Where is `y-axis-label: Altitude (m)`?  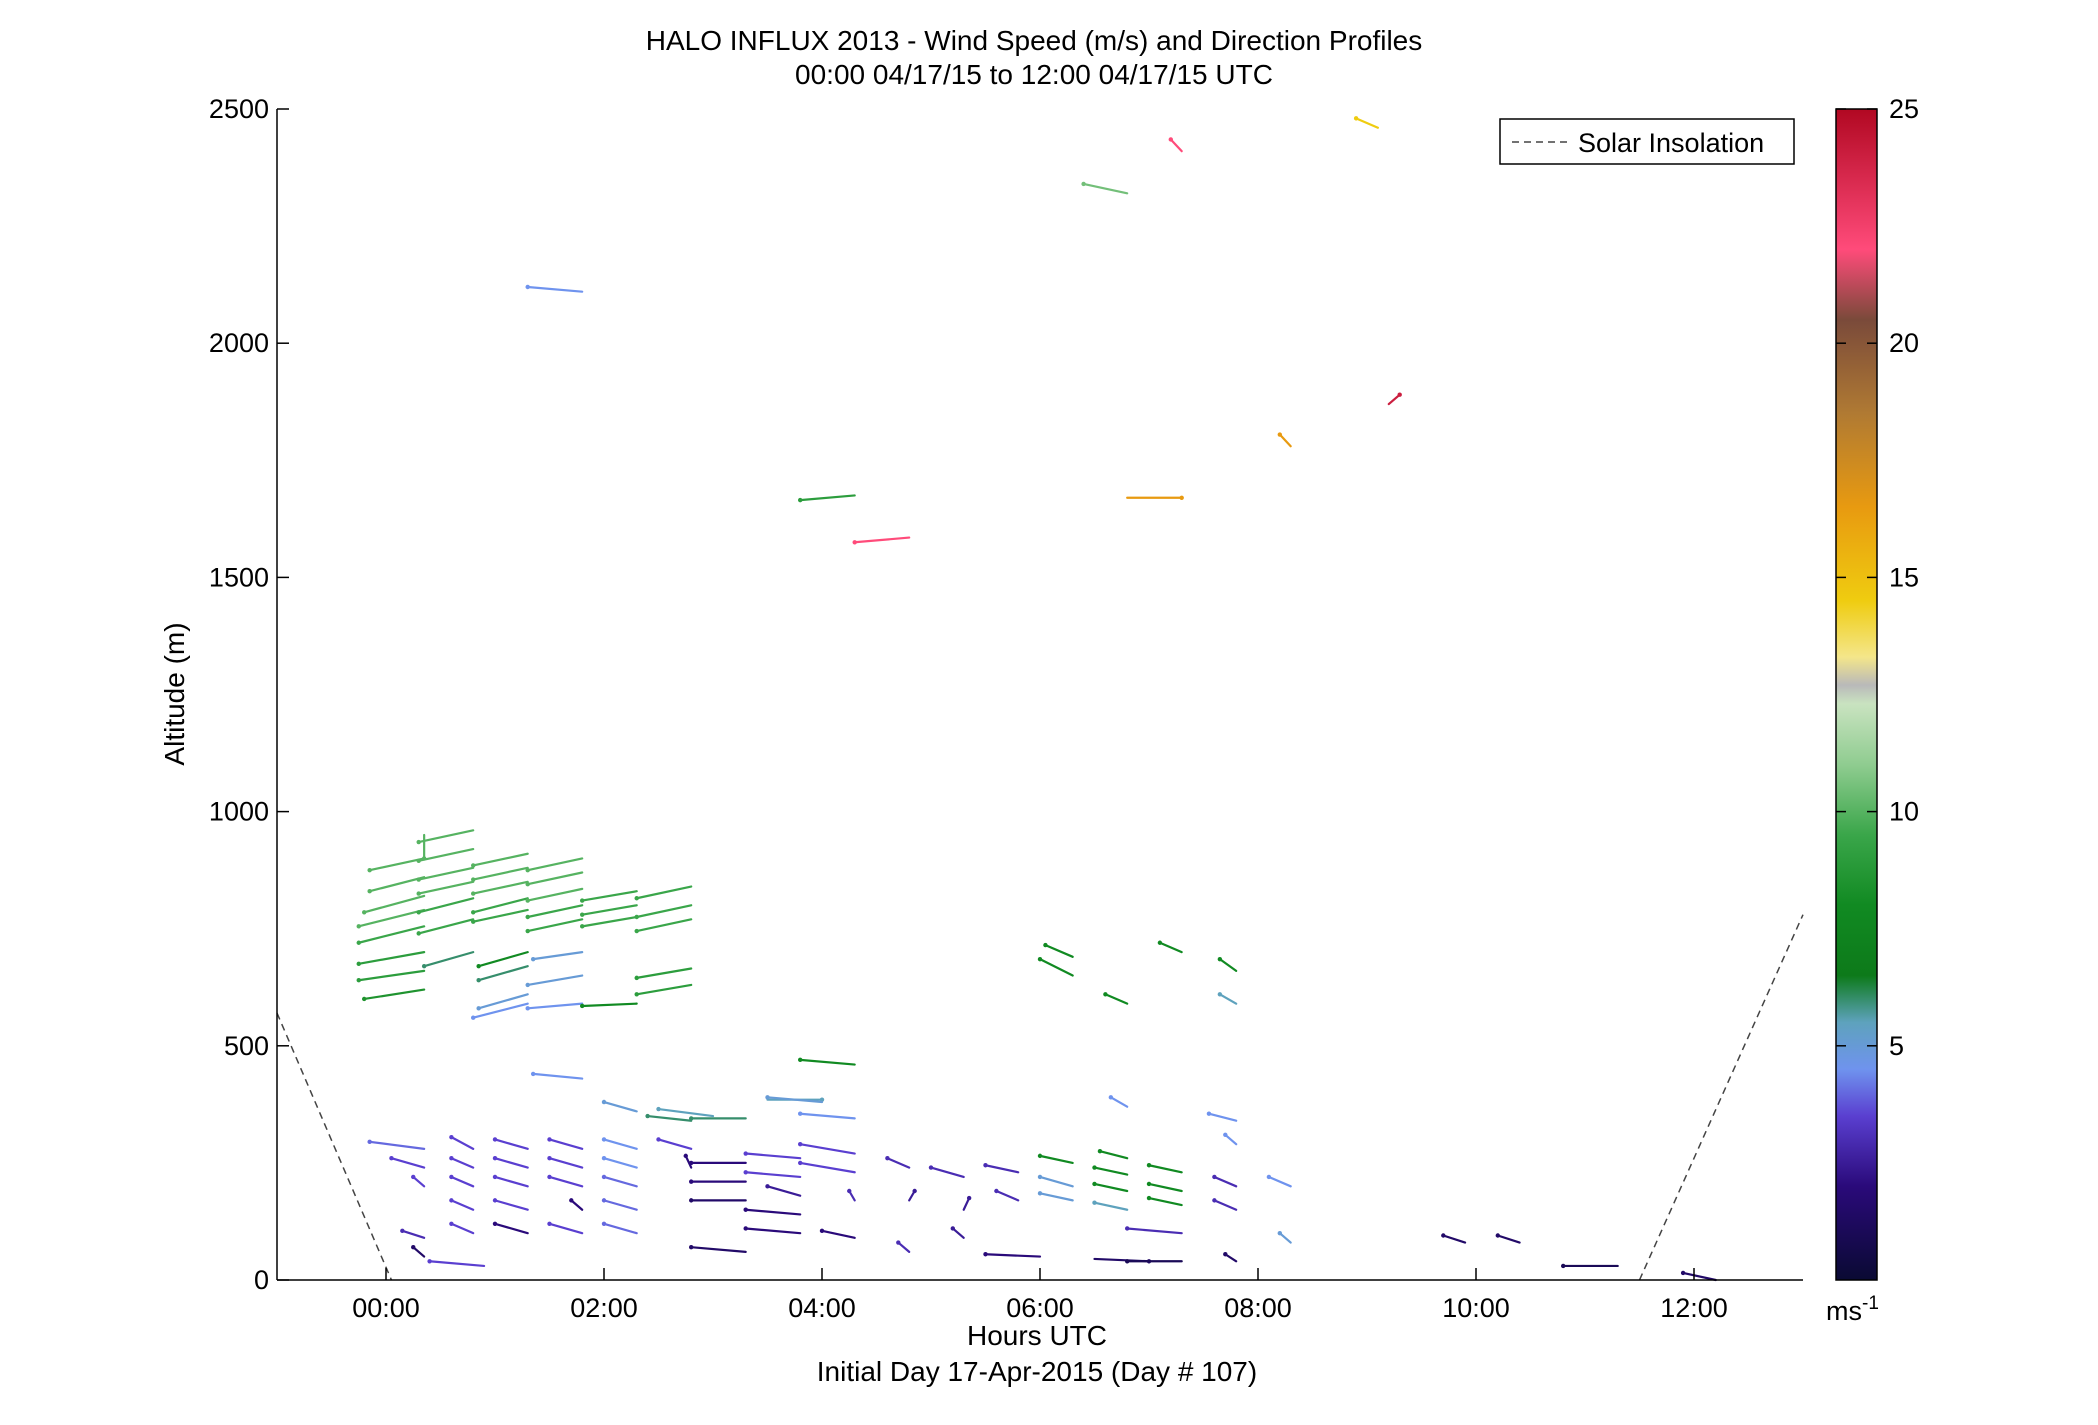
y-axis-label: Altitude (m) is located at coordinates (174, 693).